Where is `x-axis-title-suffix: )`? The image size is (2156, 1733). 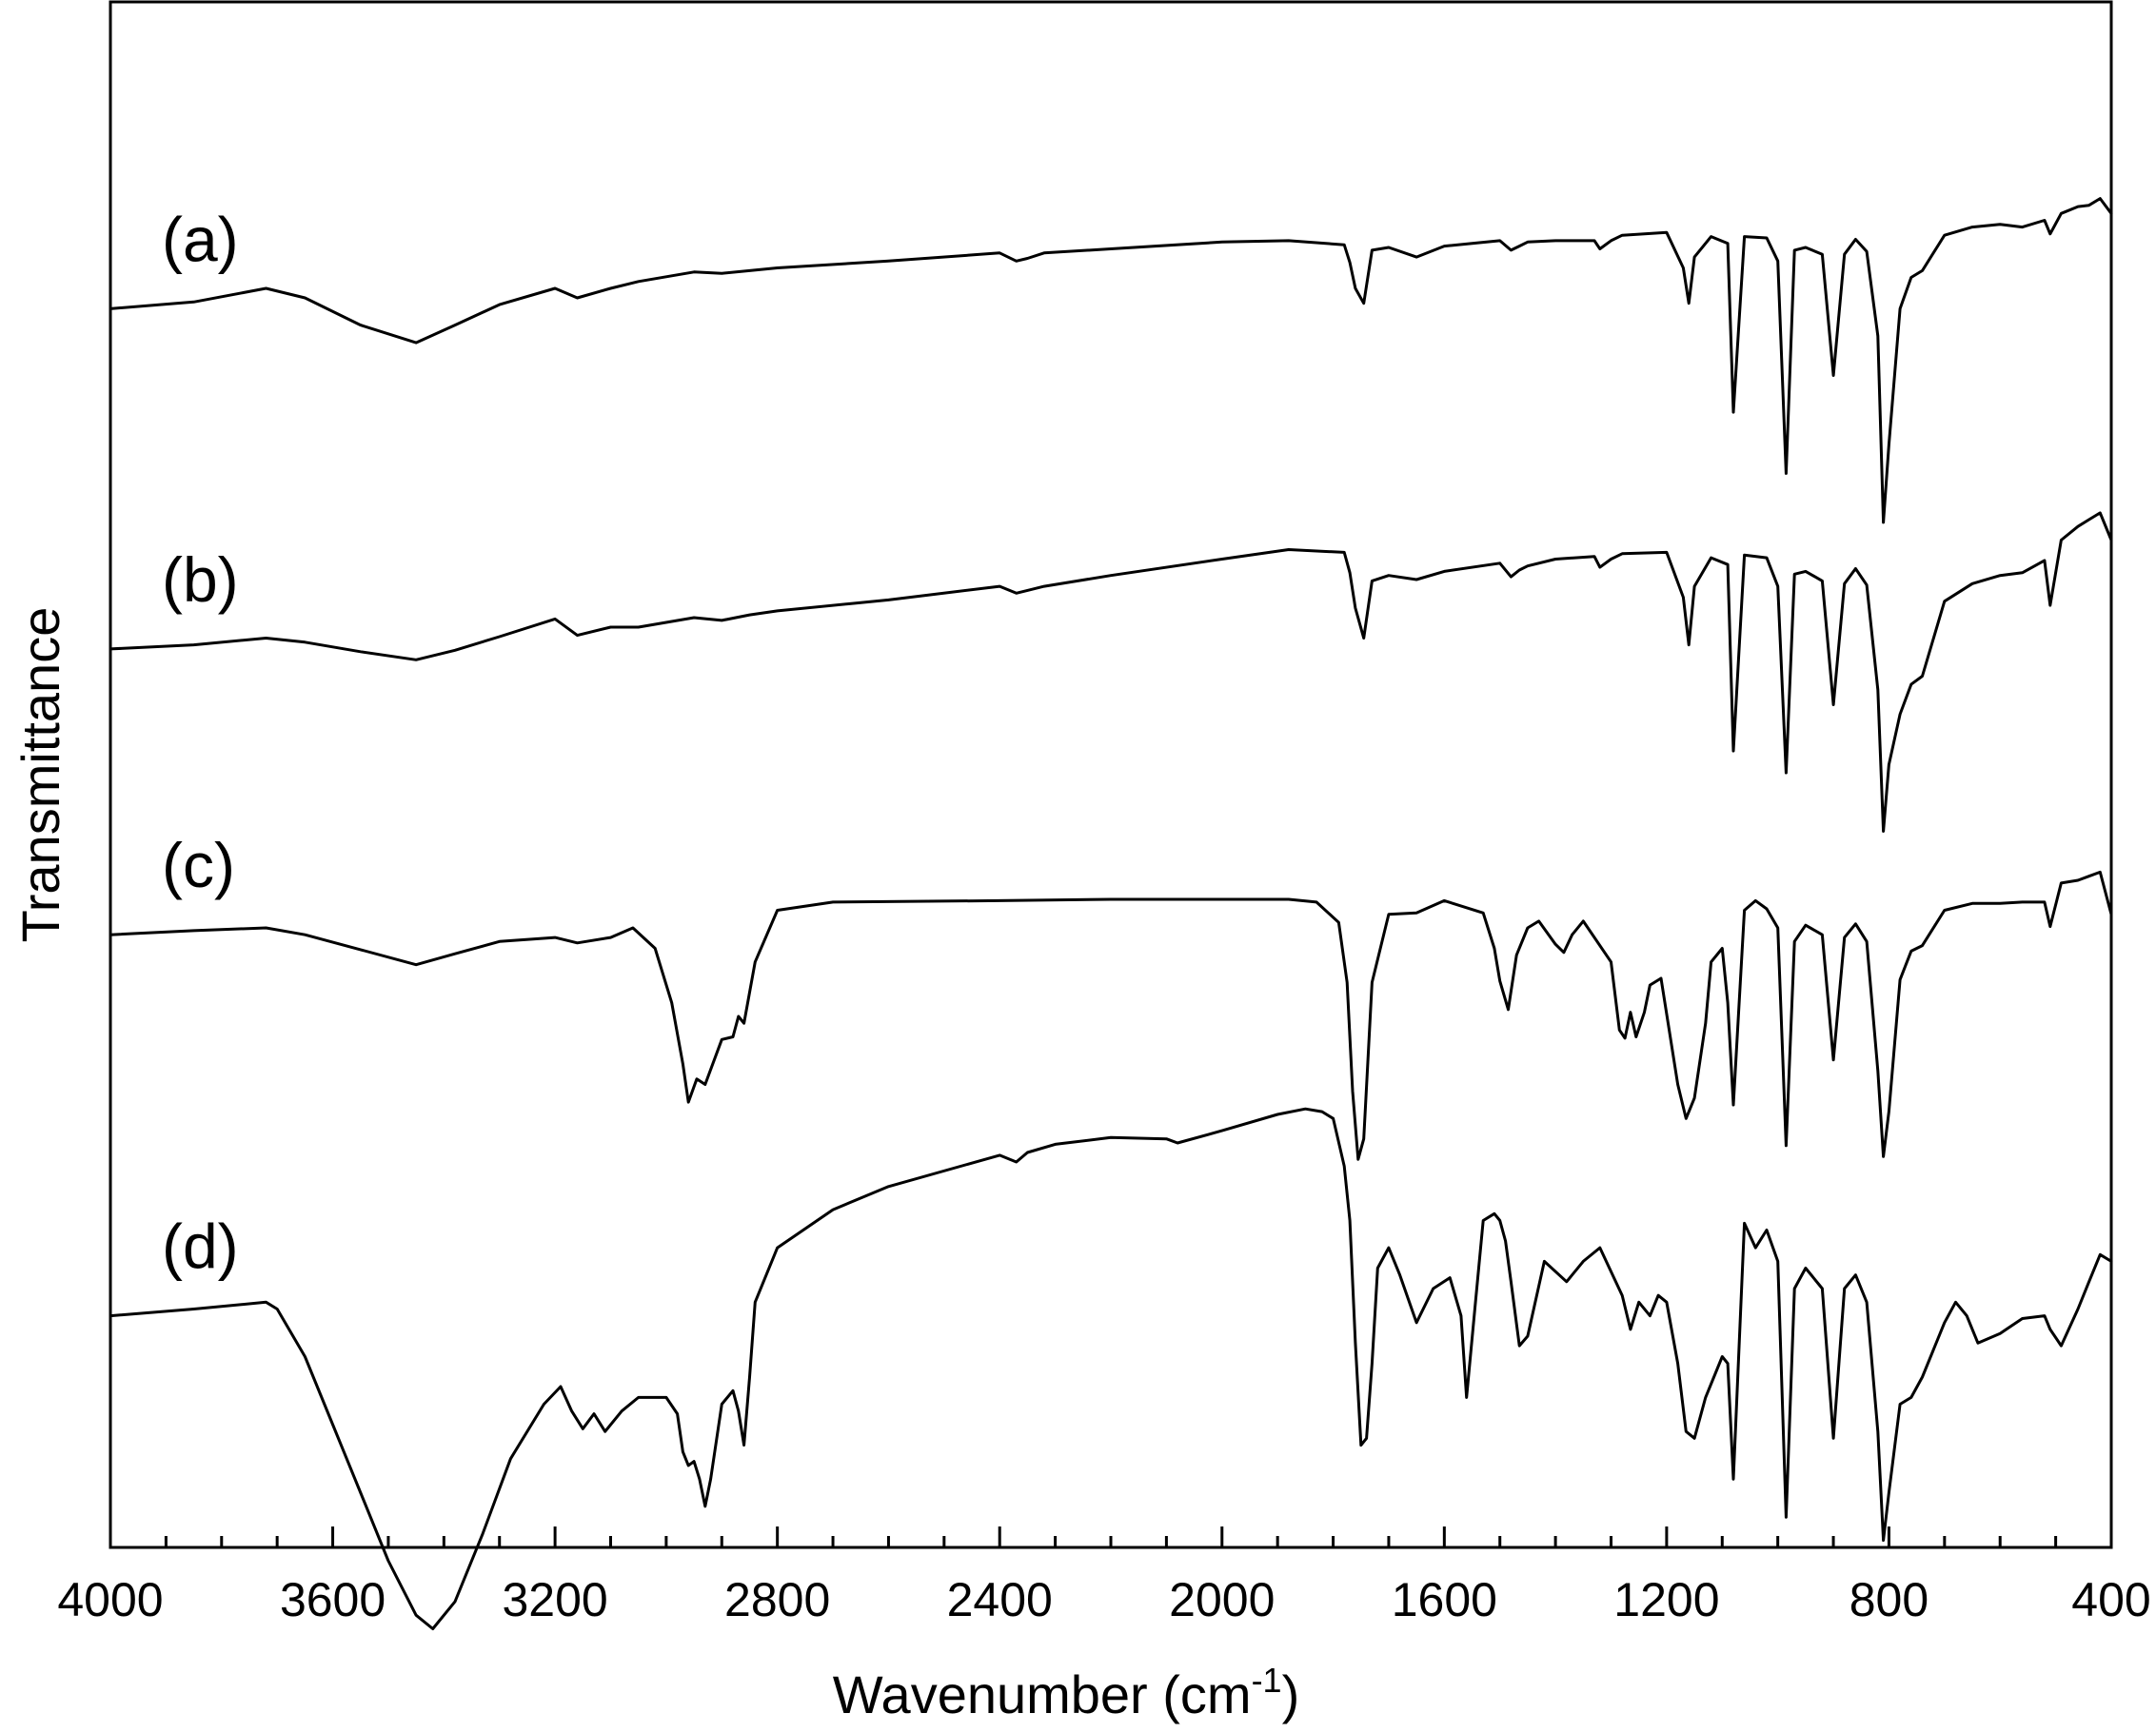
x-axis-title-suffix: ) is located at coordinates (1291, 1694).